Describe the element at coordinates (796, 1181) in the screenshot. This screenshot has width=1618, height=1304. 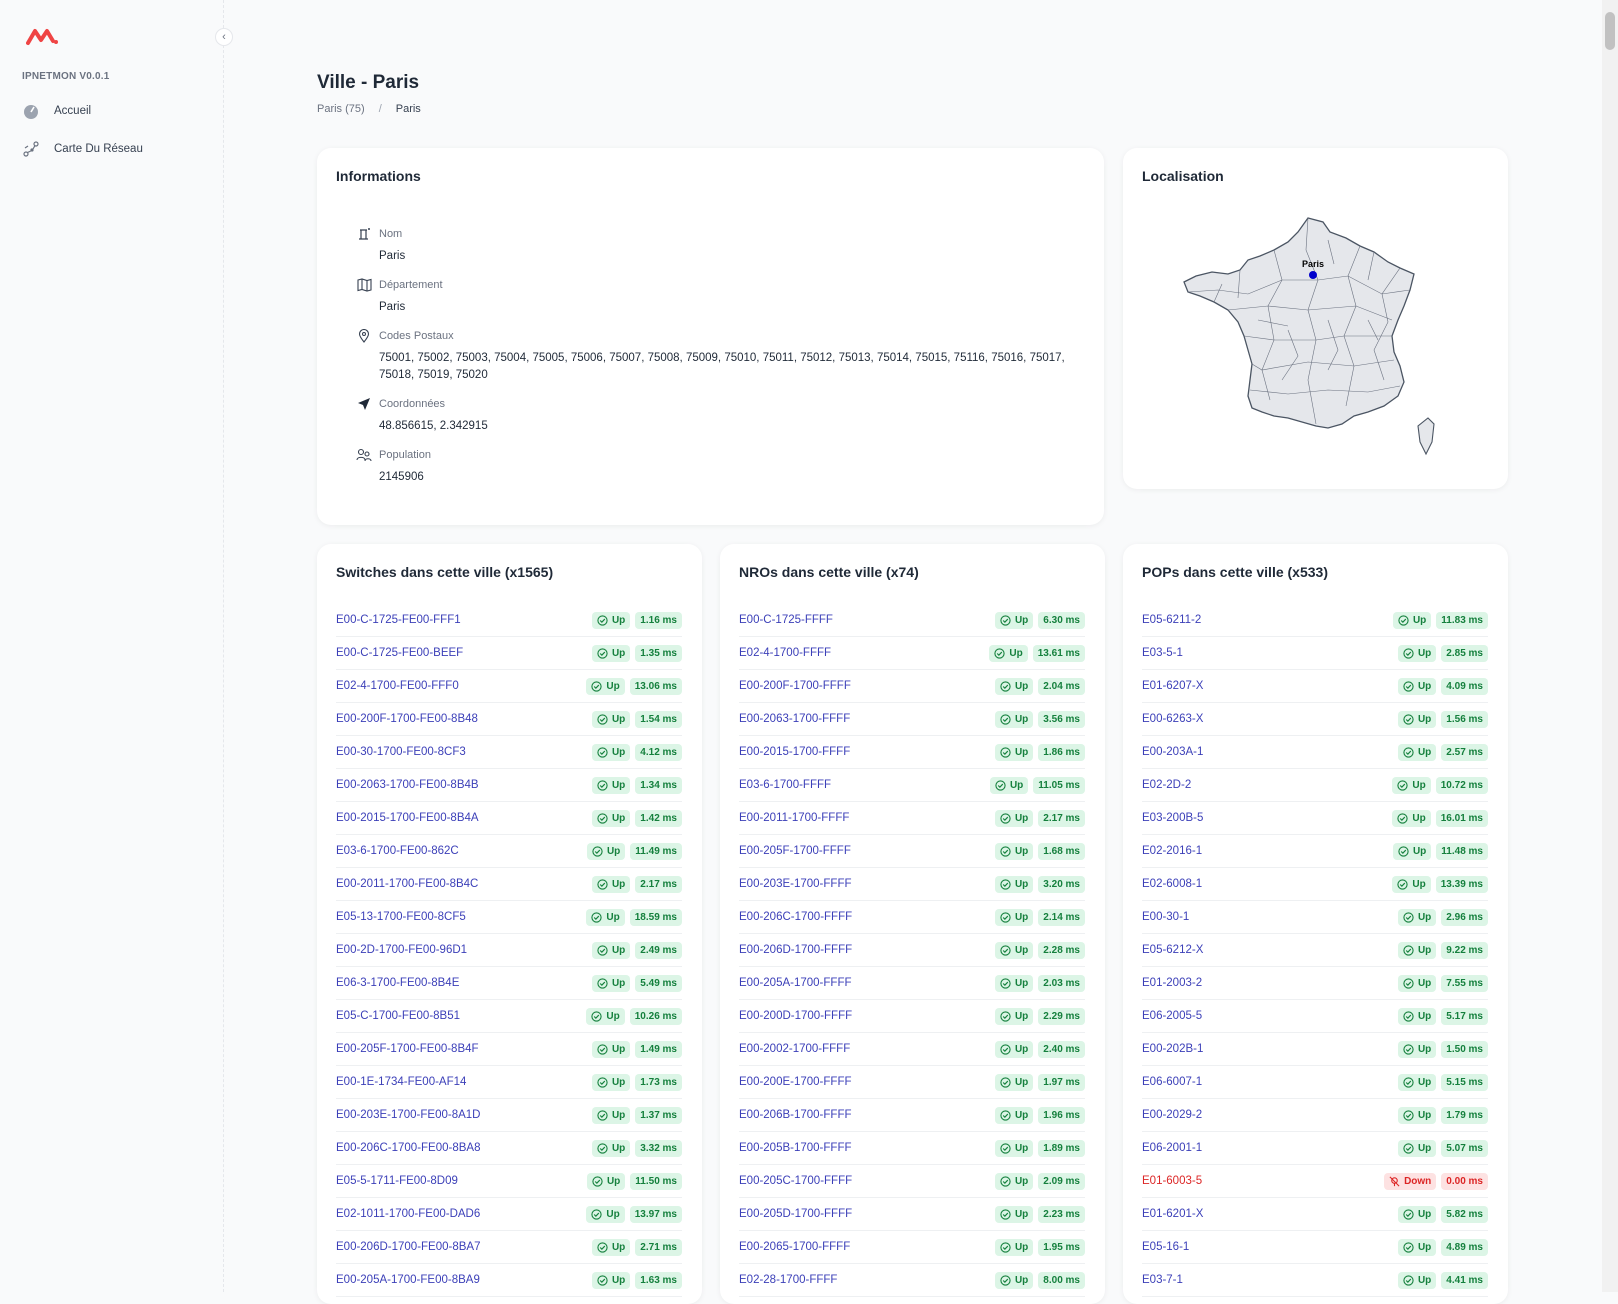
I see `device-link: E00-205C-1700-FFFF` at that location.